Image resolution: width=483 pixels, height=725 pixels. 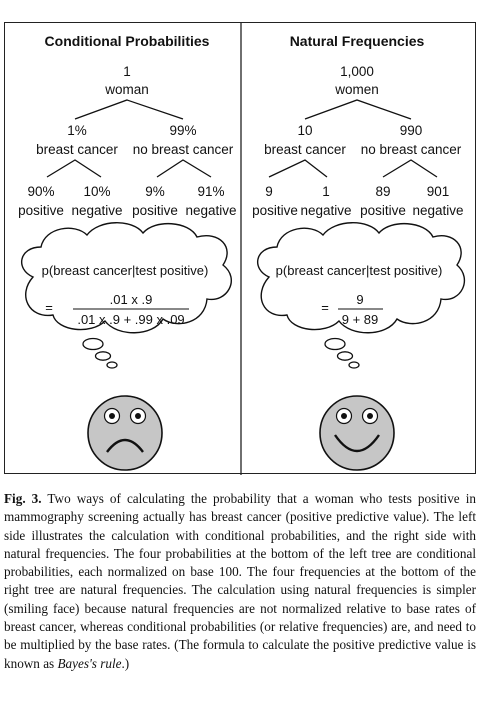 What do you see at coordinates (131, 299) in the screenshot?
I see `left-formula-numerator: .01 x .9` at bounding box center [131, 299].